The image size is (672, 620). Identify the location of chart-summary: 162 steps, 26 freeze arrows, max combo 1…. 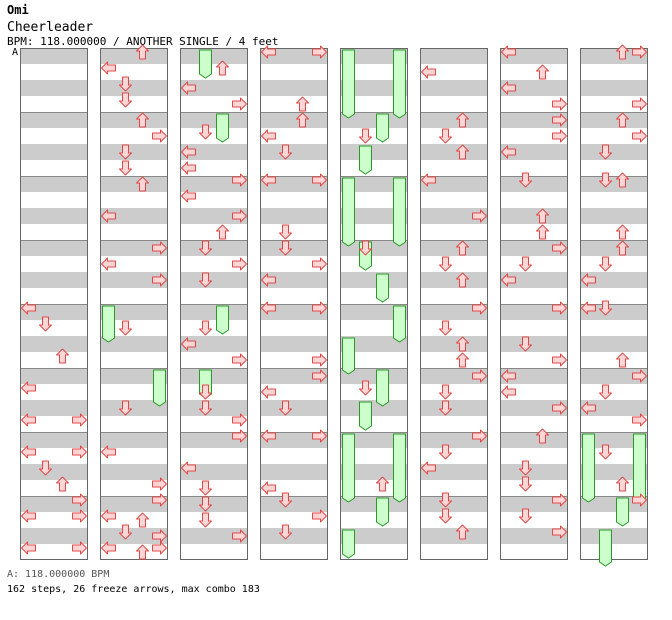
(133, 589).